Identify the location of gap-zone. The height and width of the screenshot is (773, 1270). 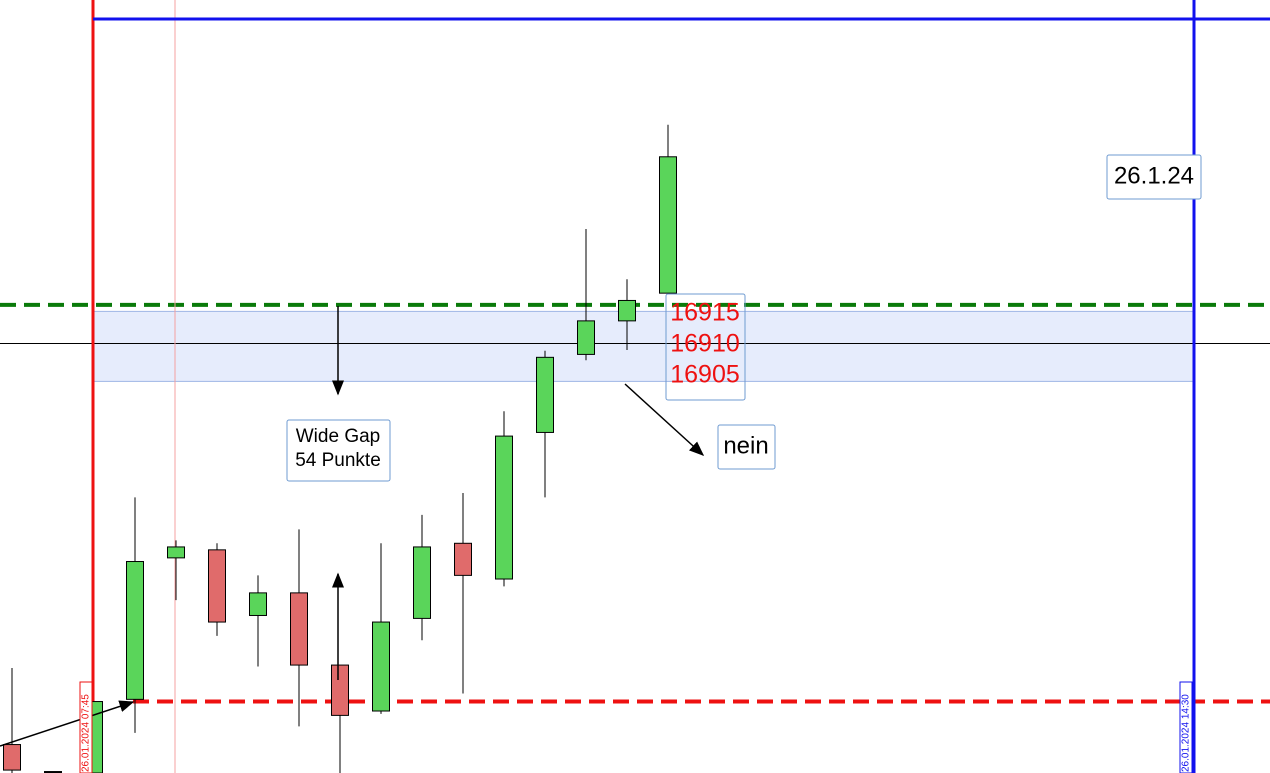
(643, 346).